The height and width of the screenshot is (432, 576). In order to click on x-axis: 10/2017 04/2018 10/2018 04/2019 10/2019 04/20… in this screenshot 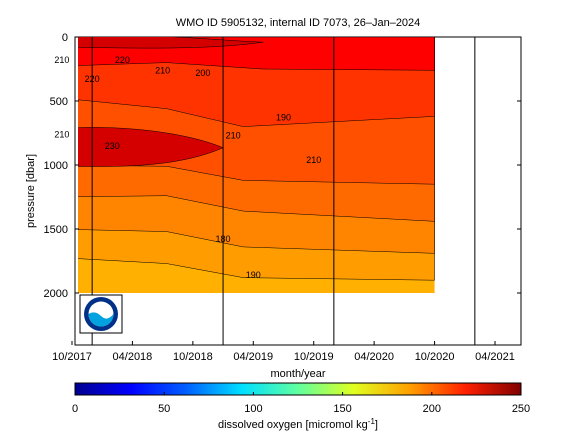, I will do `click(283, 352)`.